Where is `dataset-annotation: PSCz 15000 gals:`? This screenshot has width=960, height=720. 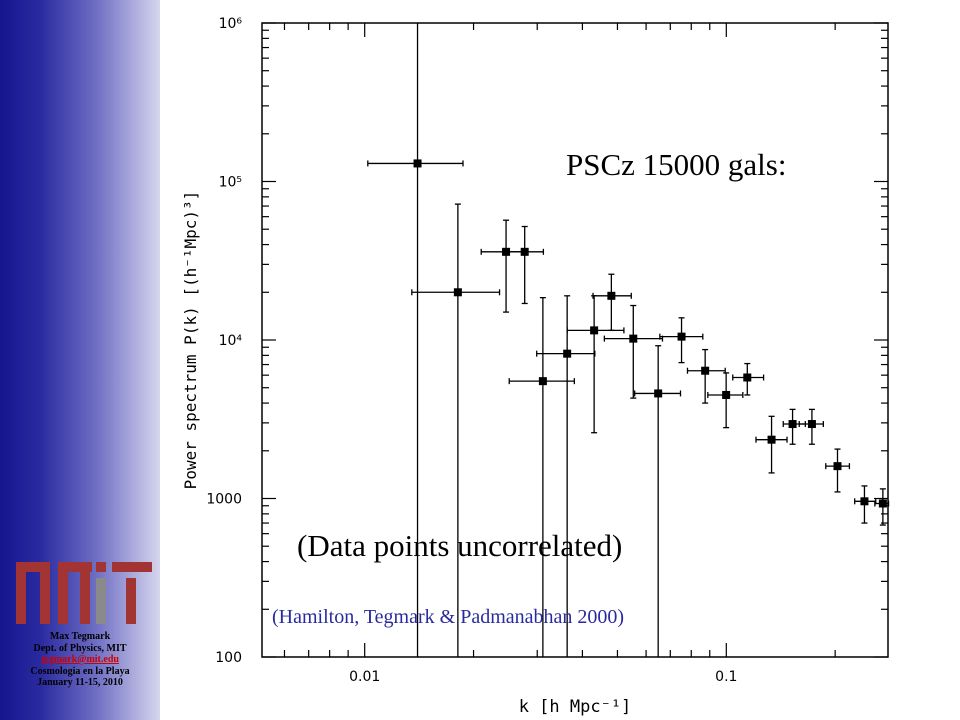 dataset-annotation: PSCz 15000 gals: is located at coordinates (676, 164).